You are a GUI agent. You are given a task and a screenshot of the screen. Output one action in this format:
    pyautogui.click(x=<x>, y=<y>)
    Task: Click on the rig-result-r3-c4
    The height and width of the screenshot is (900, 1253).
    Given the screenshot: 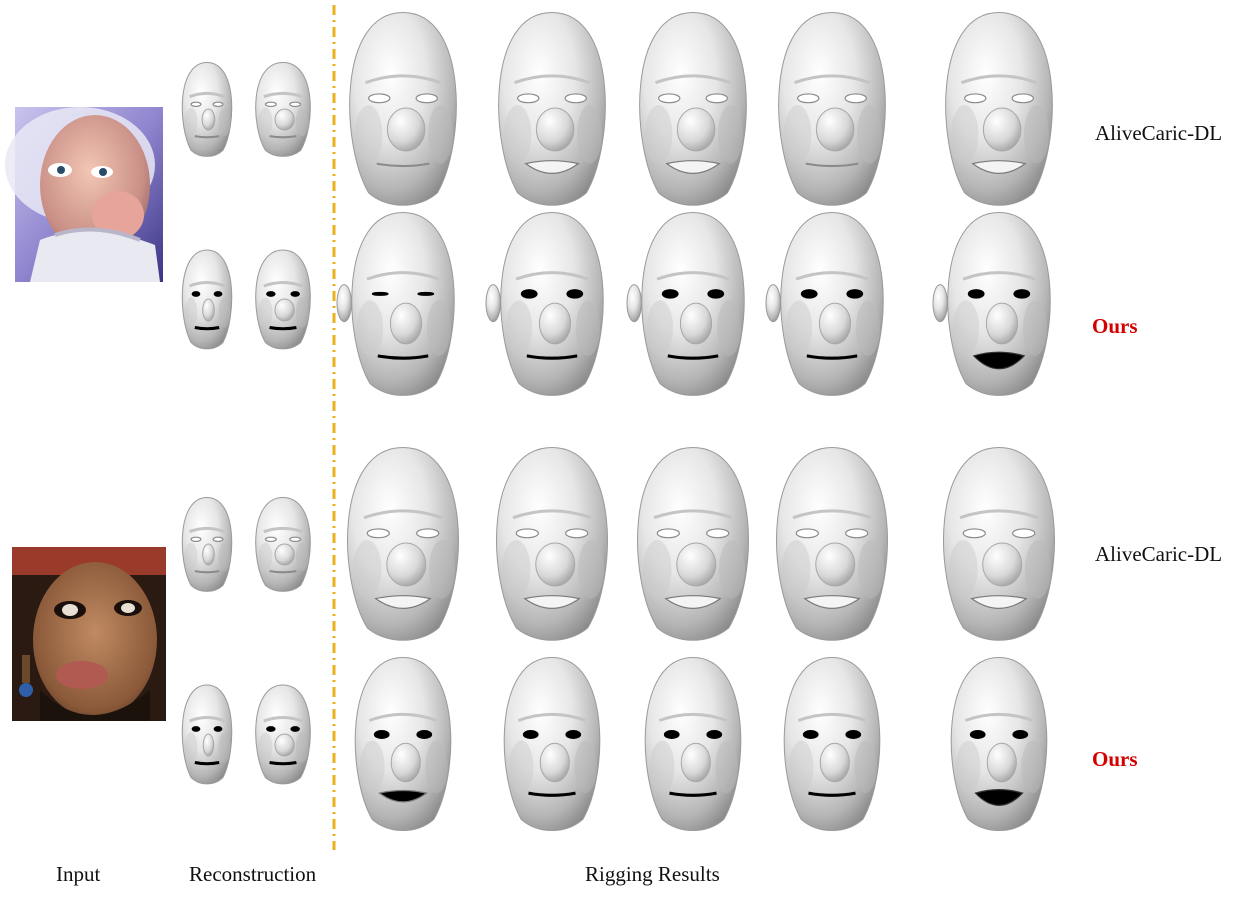 What is the action you would take?
    pyautogui.click(x=832, y=543)
    